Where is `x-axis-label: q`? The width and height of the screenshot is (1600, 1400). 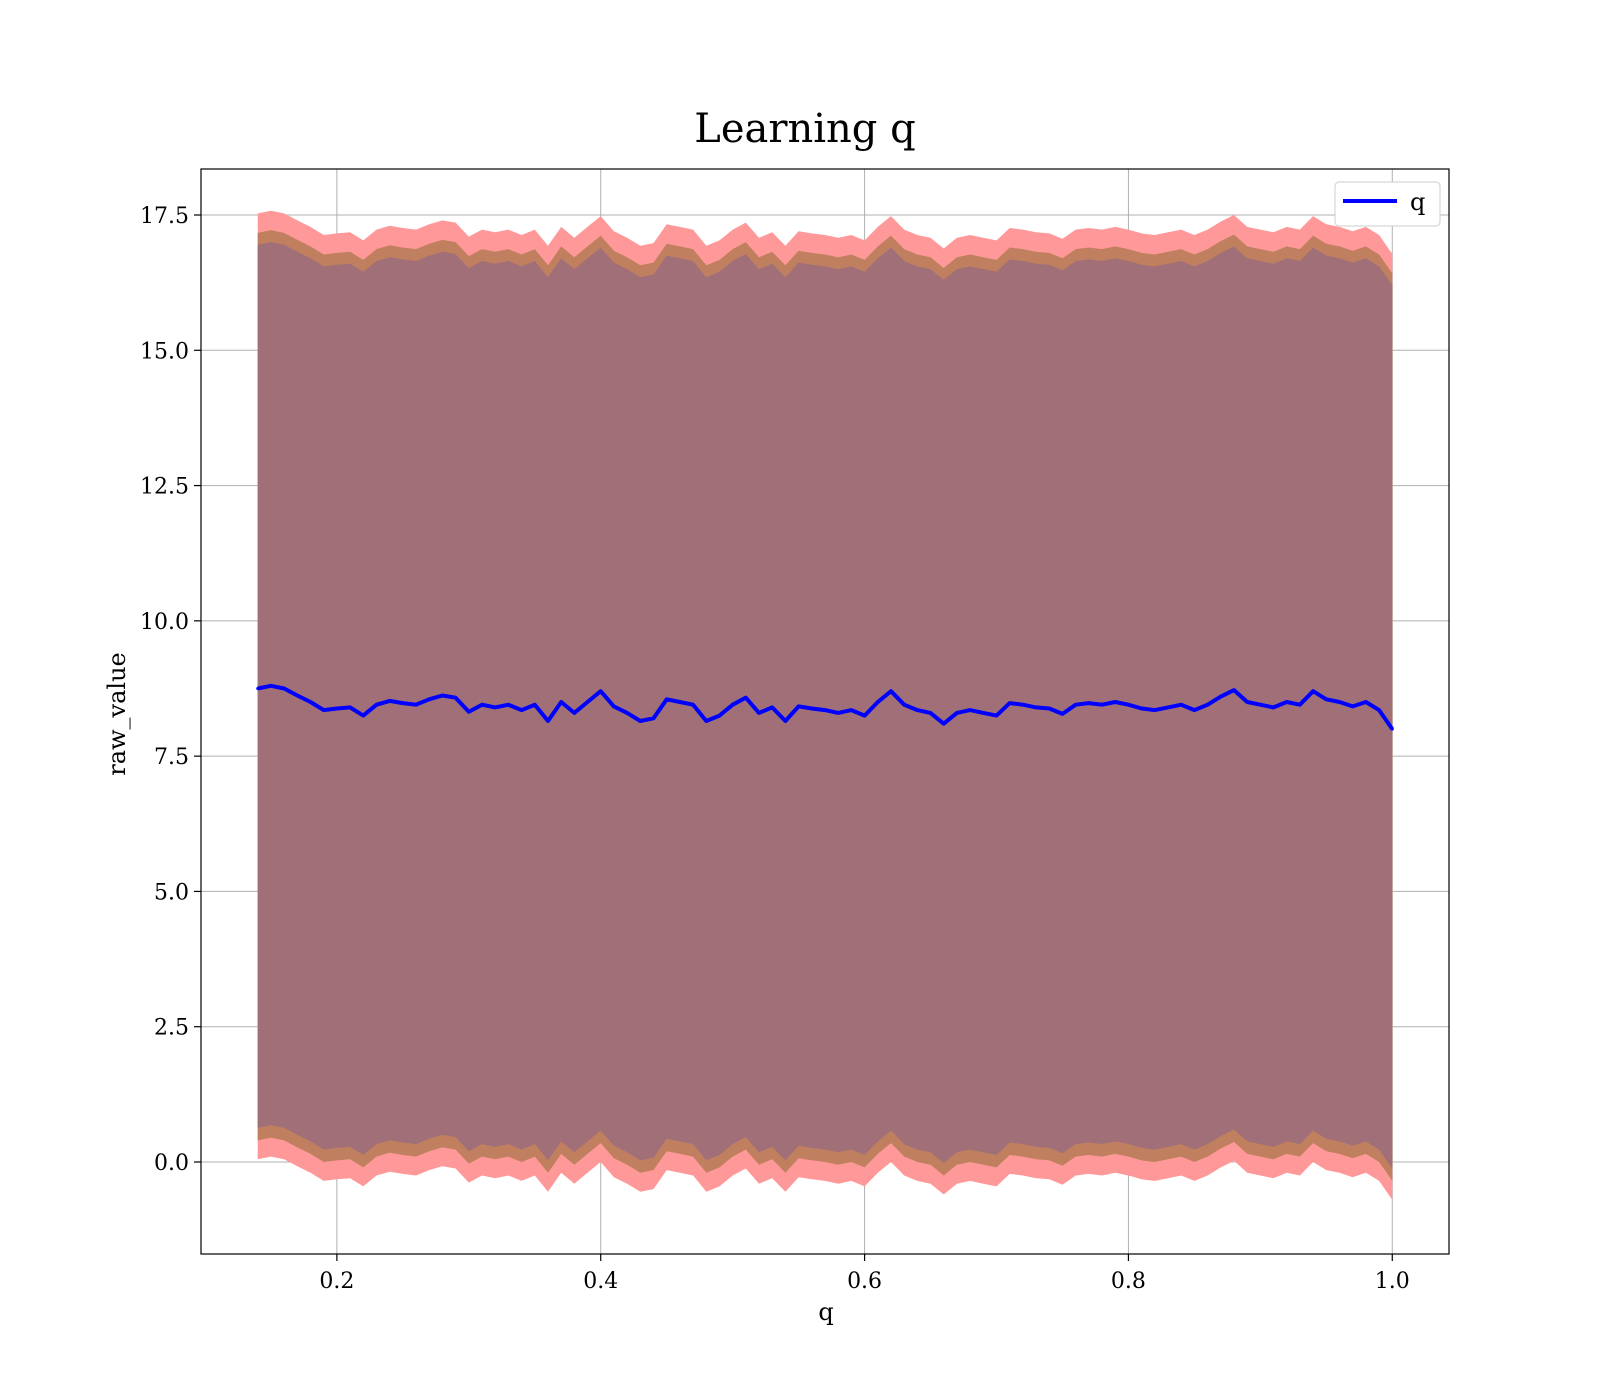 x-axis-label: q is located at coordinates (825, 1312).